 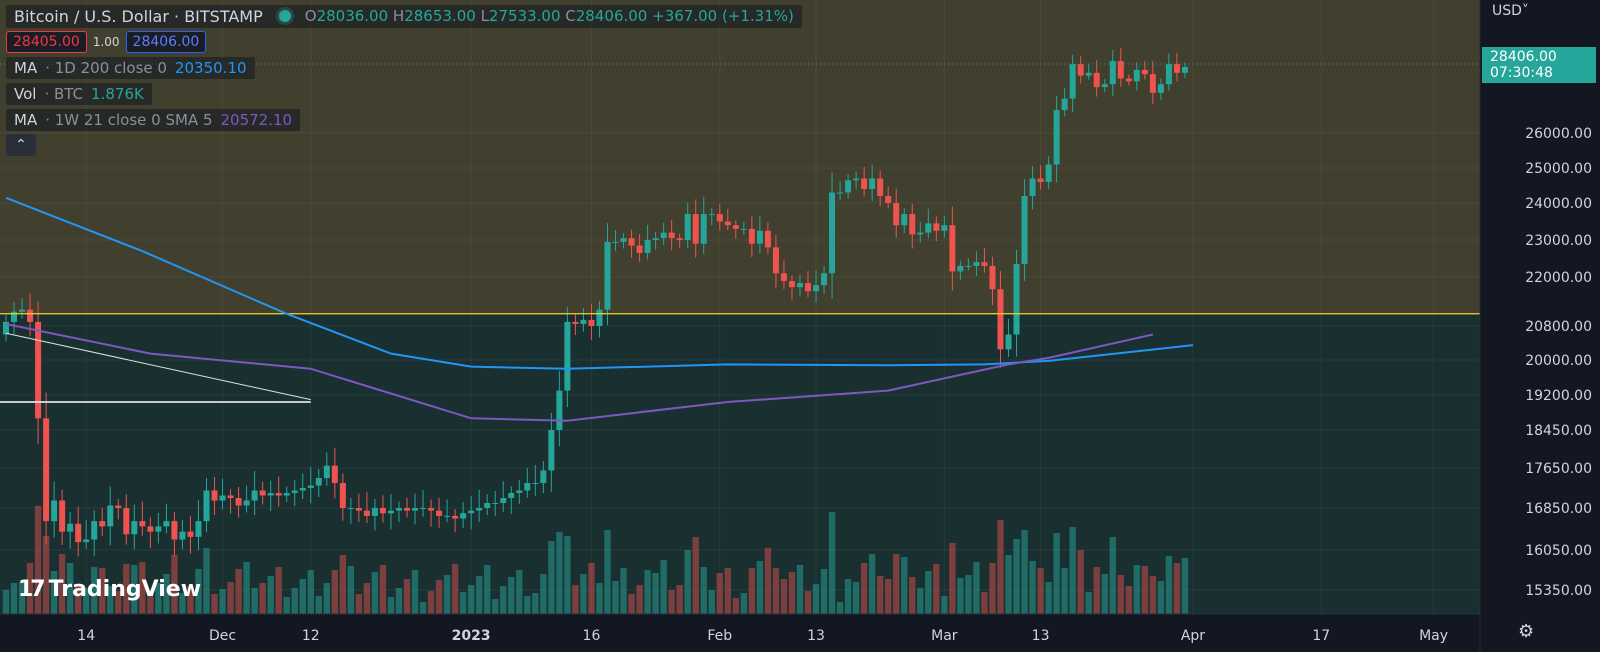 I want to click on collapse-legend-button: ⌃, so click(x=21, y=145).